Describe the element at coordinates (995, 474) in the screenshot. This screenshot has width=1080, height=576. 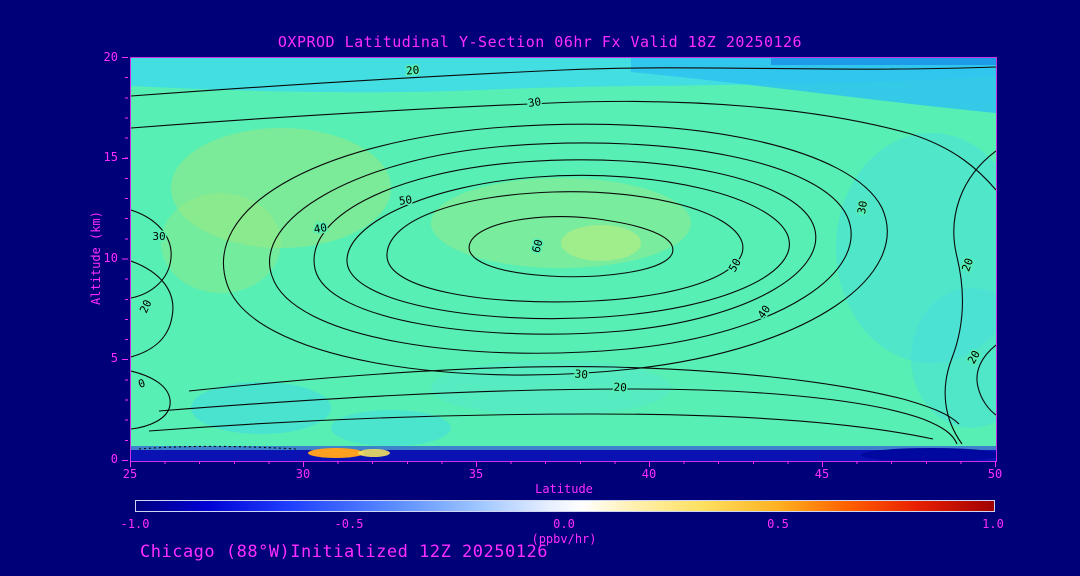
I see `x-tick-50: 50` at that location.